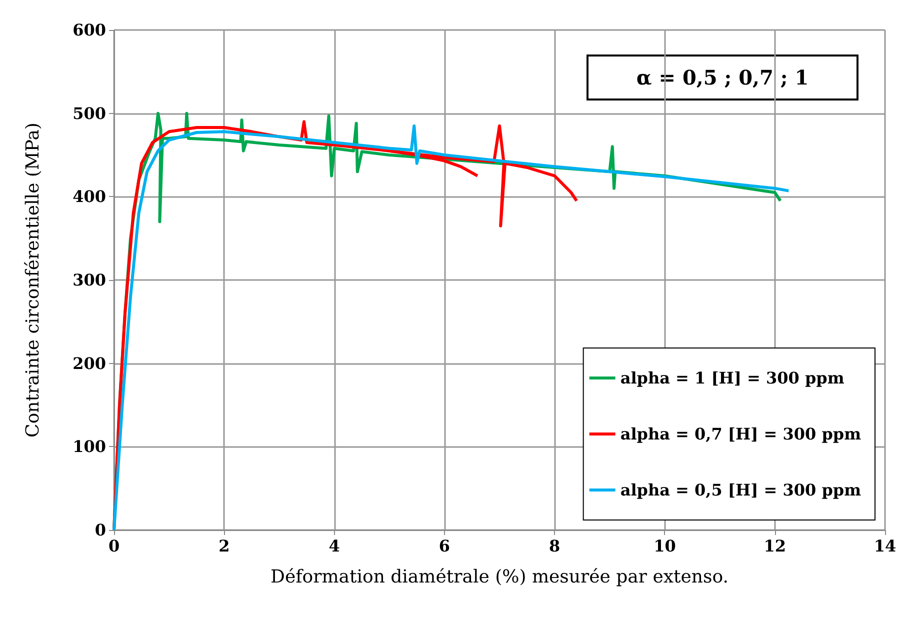 The image size is (913, 628). Describe the element at coordinates (775, 546) in the screenshot. I see `x-tick-label: 12` at that location.